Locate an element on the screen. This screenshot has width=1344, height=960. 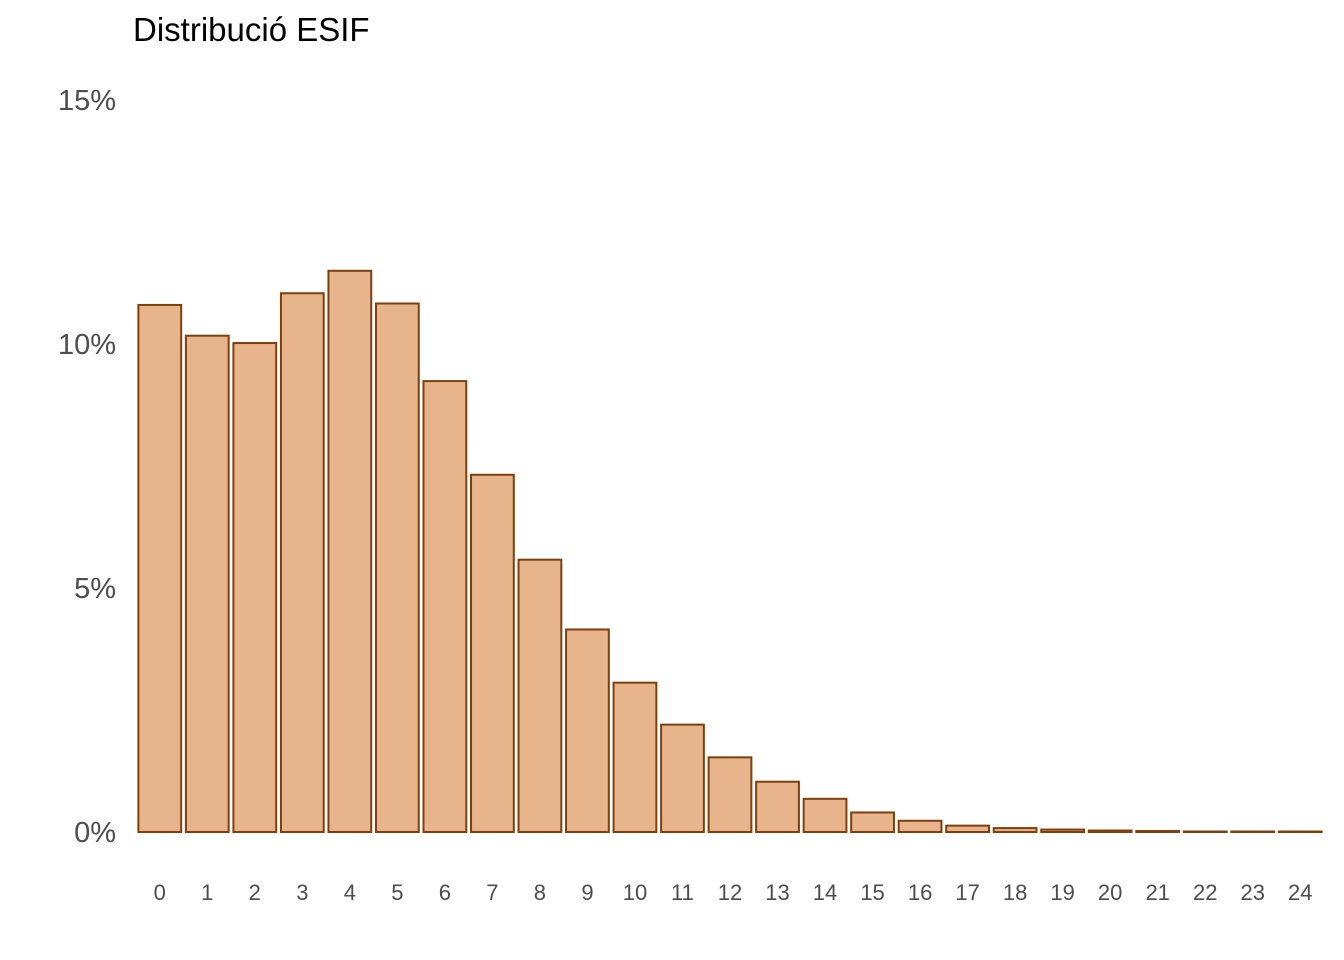
x-tick-label: 23 is located at coordinates (1252, 892).